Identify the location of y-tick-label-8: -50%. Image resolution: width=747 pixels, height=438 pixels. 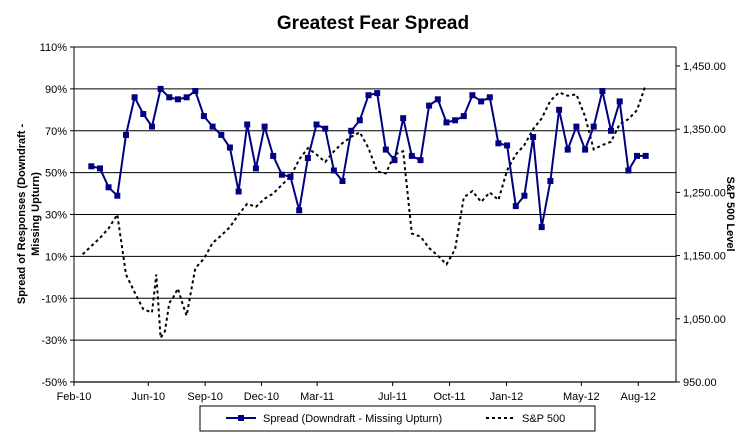
(54, 383).